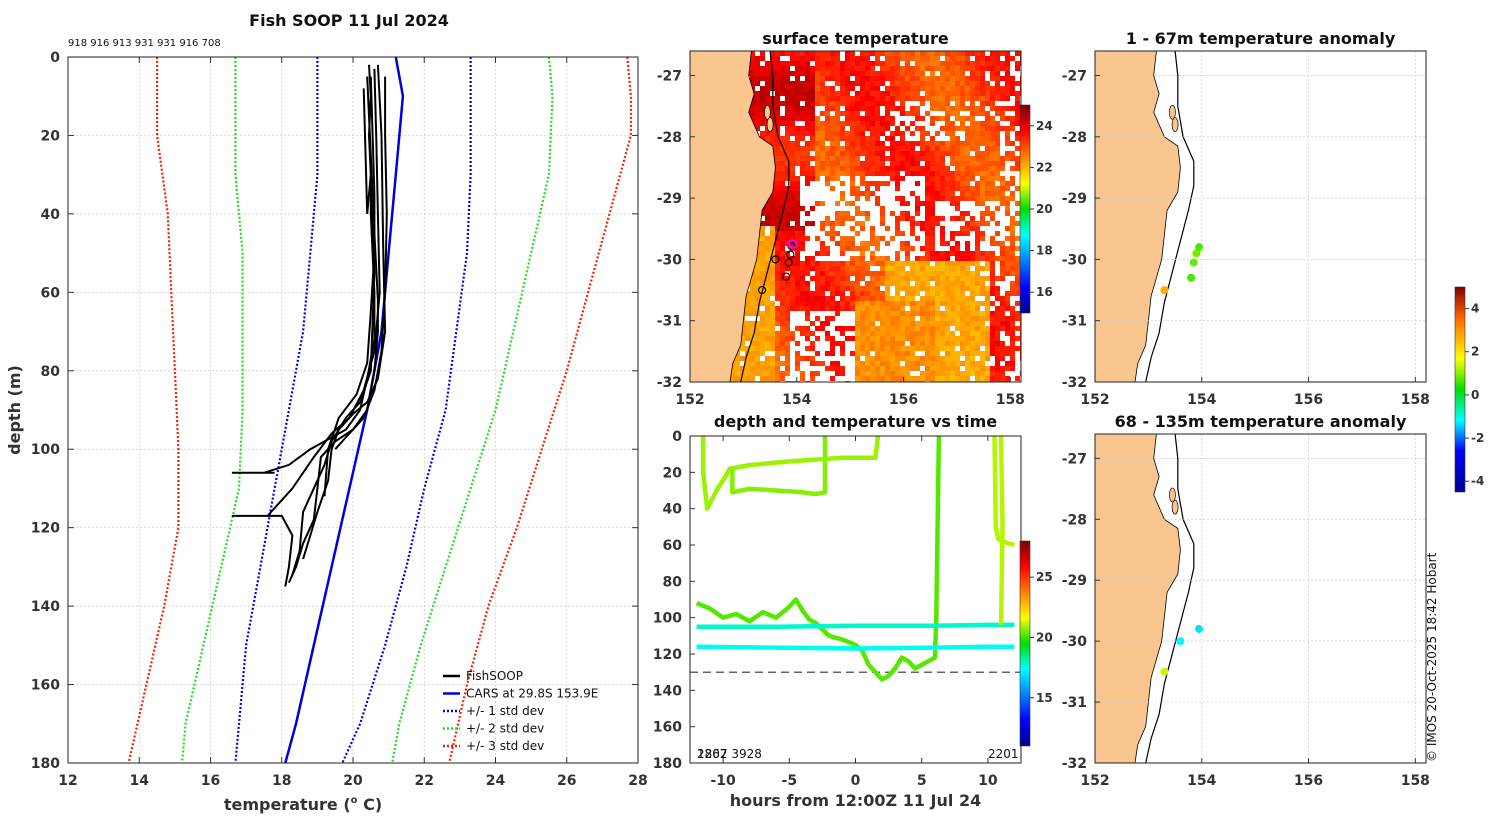 The width and height of the screenshot is (1500, 820). I want to click on sst-xtick-label: 156, so click(903, 400).